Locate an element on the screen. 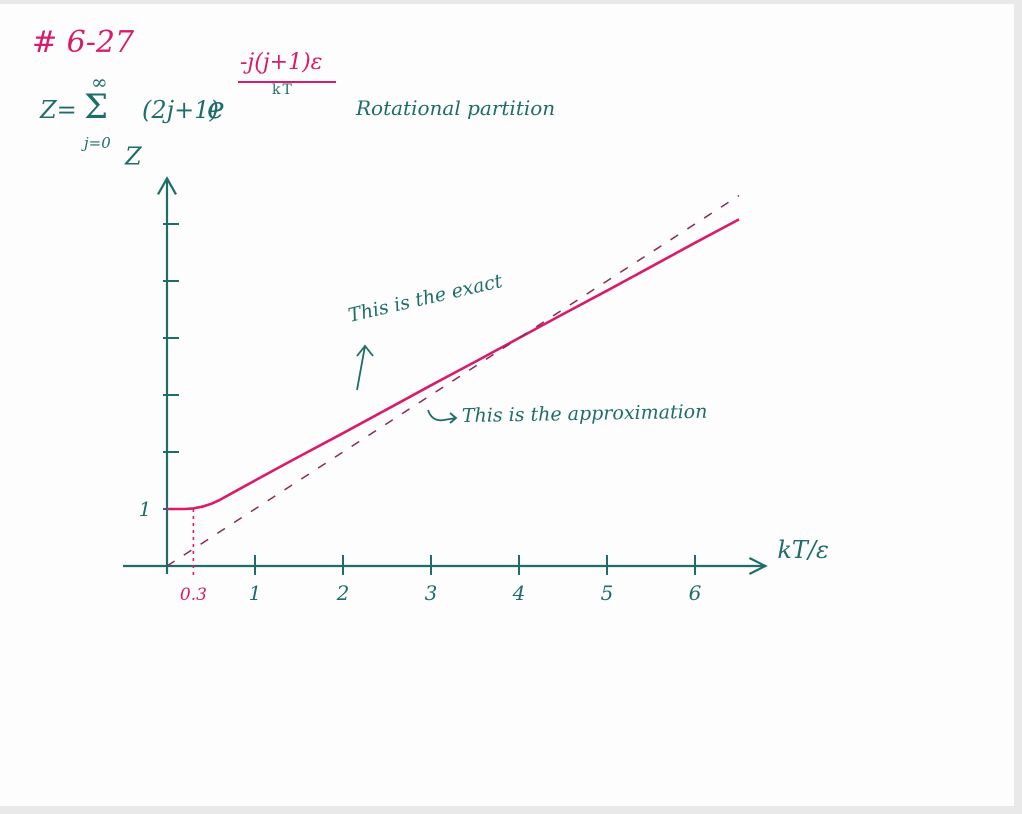 The width and height of the screenshot is (1022, 814). partition-label: Rotational partition is located at coordinates (456, 108).